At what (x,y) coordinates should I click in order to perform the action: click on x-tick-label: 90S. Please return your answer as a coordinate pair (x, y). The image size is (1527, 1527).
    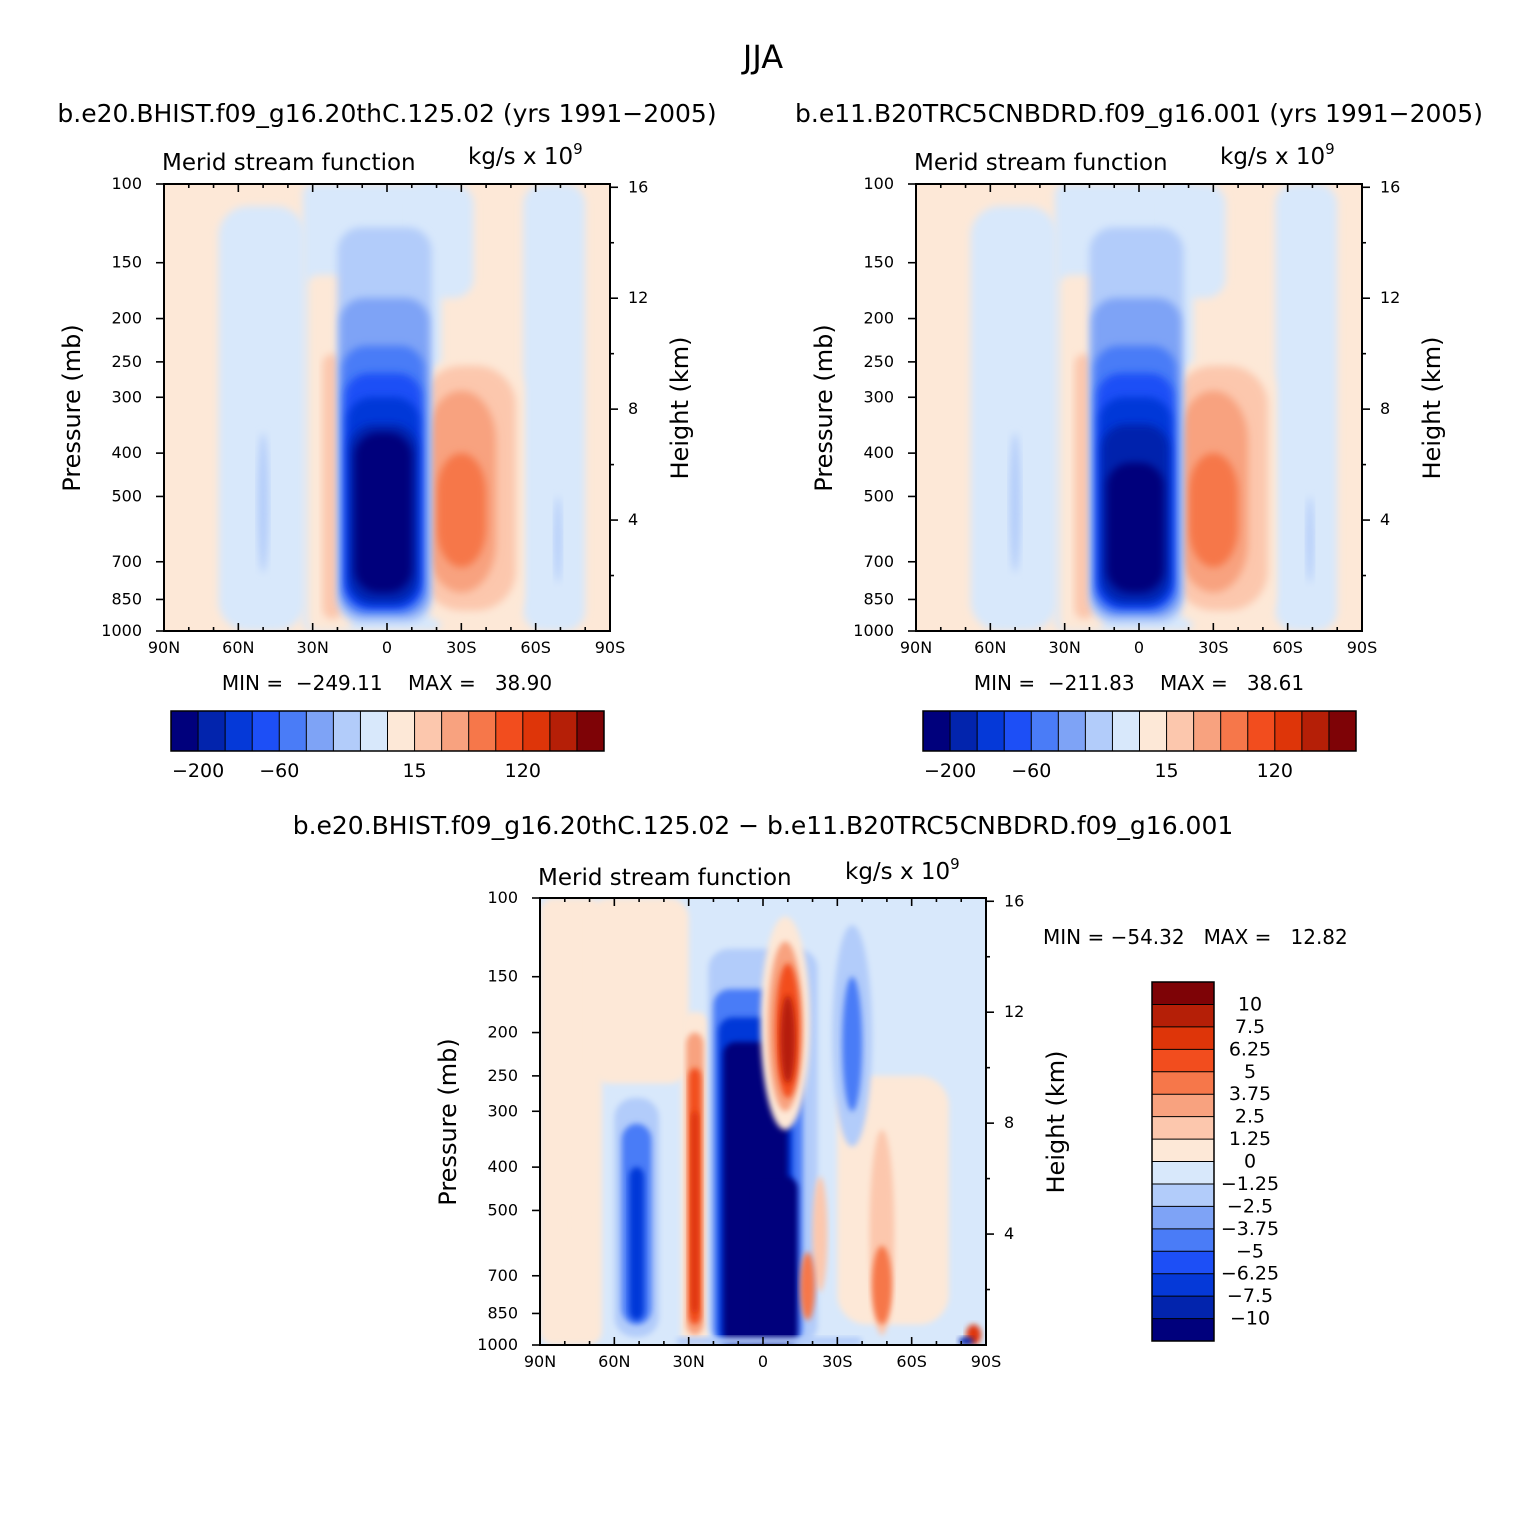
    Looking at the image, I should click on (1362, 647).